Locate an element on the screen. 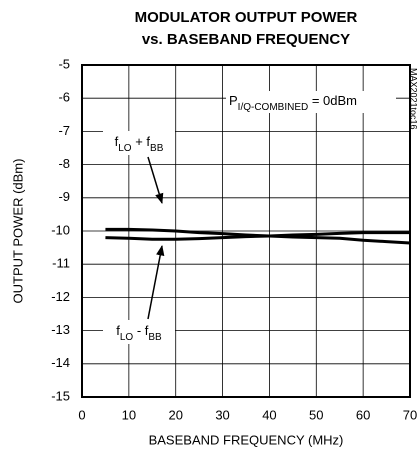 The height and width of the screenshot is (460, 420). x-tick-label: 20 is located at coordinates (175, 414).